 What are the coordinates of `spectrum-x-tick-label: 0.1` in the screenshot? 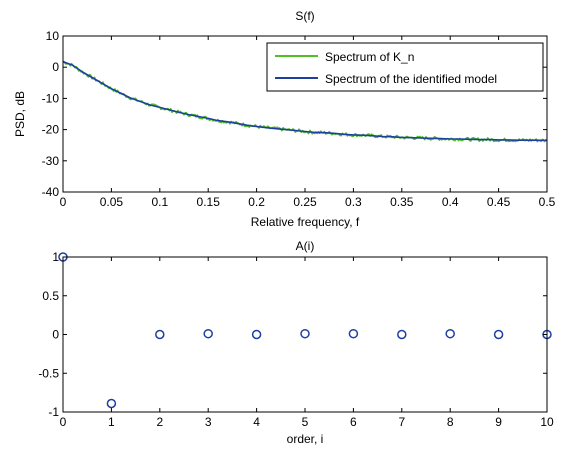 It's located at (159, 202).